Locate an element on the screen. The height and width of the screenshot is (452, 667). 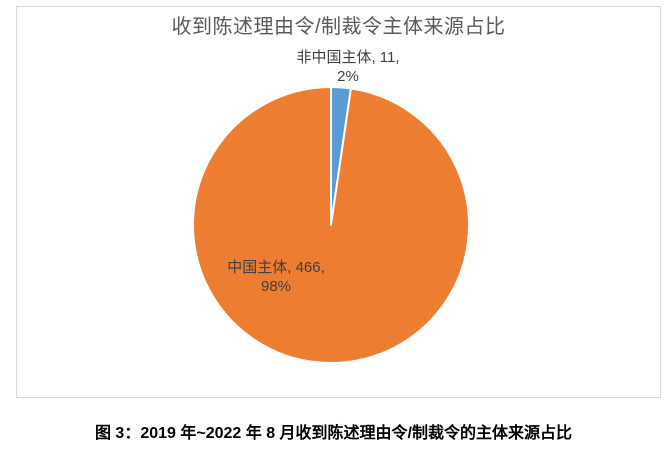
data-label-non-china: 非中国主体, 11, 2% is located at coordinates (348, 67).